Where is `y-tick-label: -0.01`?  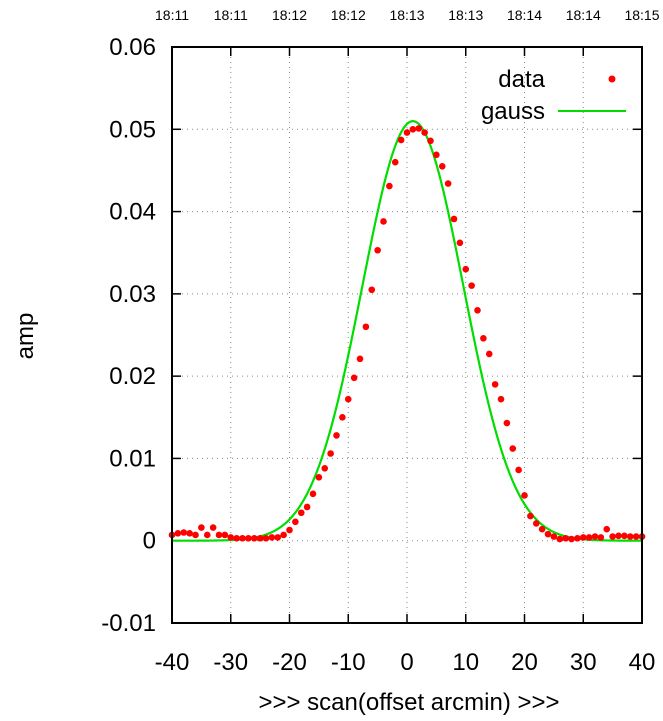 y-tick-label: -0.01 is located at coordinates (128, 623).